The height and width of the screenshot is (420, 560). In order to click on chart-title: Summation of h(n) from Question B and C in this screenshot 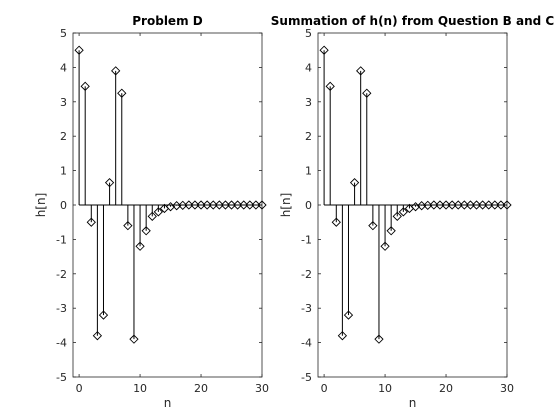, I will do `click(413, 21)`.